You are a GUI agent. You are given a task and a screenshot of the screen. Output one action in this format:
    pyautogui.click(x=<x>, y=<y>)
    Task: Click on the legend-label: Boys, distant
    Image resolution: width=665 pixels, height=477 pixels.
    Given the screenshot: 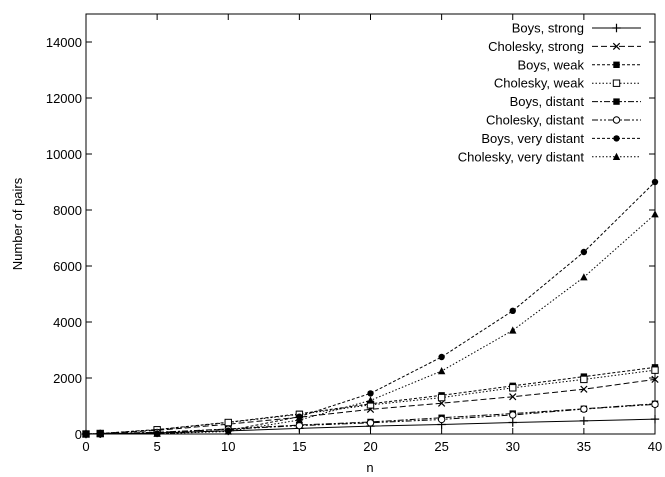 What is the action you would take?
    pyautogui.click(x=547, y=101)
    